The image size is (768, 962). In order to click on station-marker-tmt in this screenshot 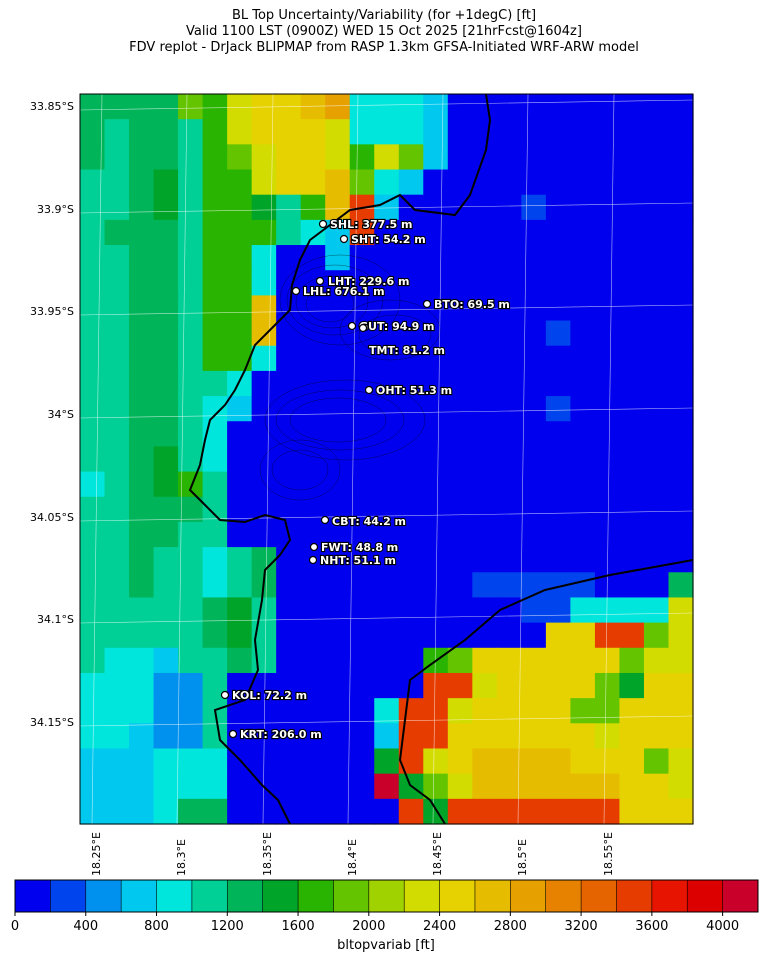, I will do `click(363, 328)`.